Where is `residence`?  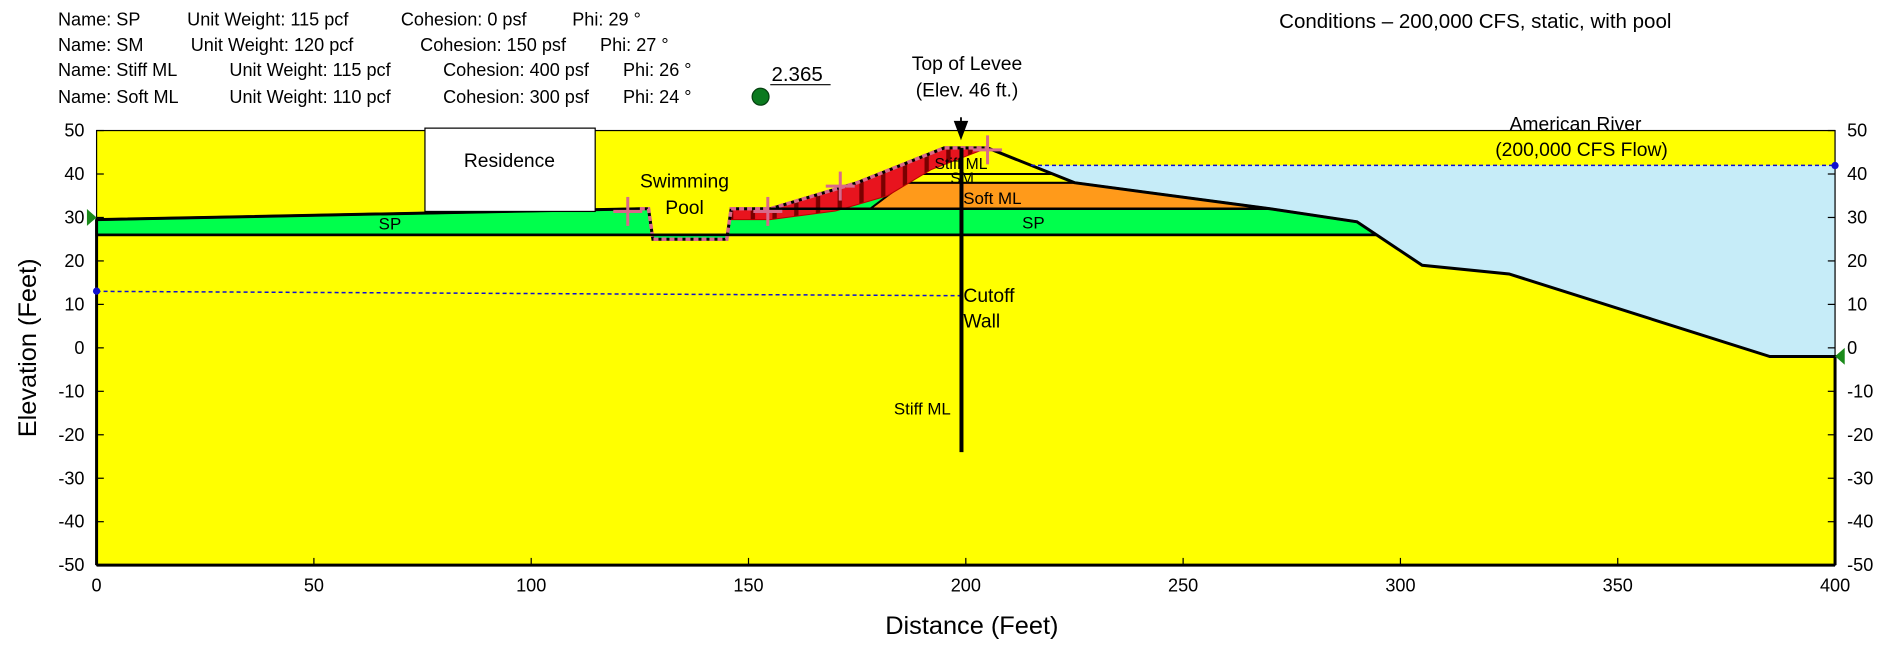
residence is located at coordinates (510, 170).